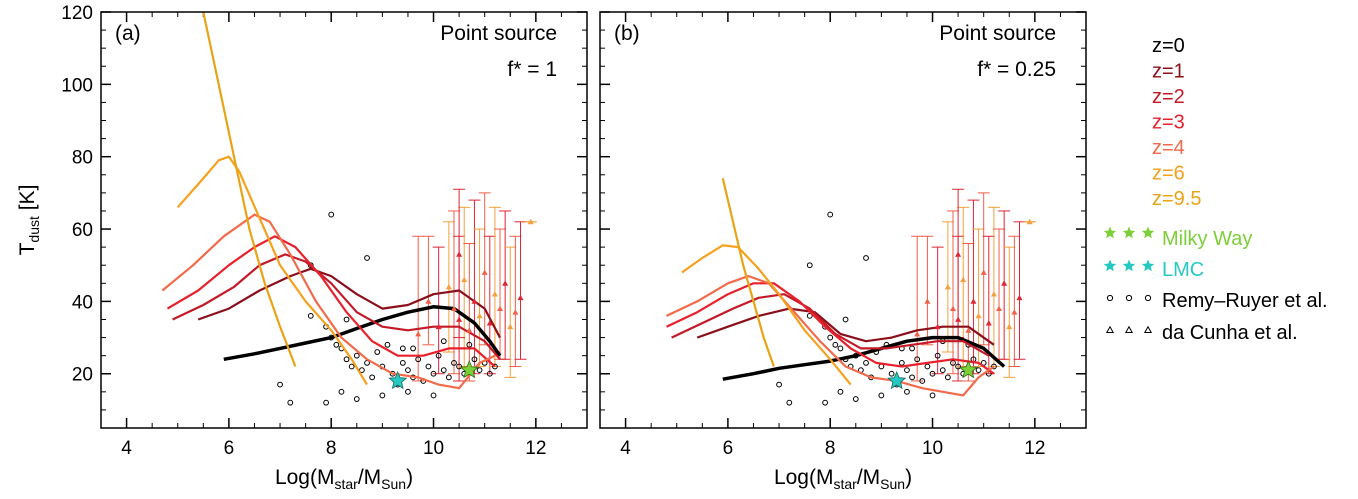  What do you see at coordinates (393, 484) in the screenshot?
I see `x-title-subscript: Sun` at bounding box center [393, 484].